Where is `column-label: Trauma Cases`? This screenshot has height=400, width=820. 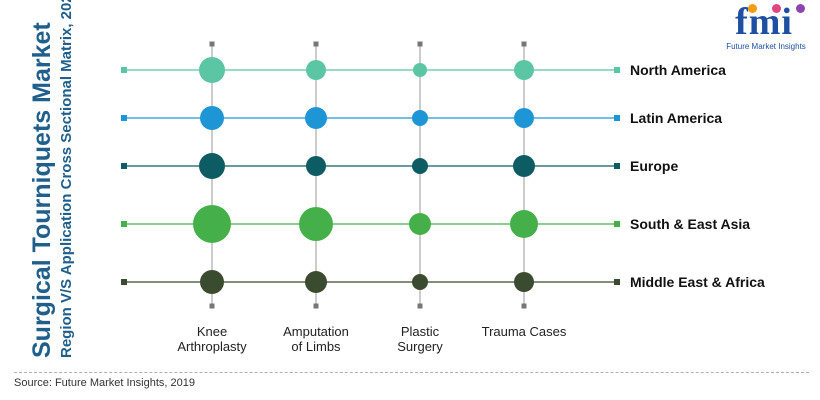
column-label: Trauma Cases is located at coordinates (524, 331).